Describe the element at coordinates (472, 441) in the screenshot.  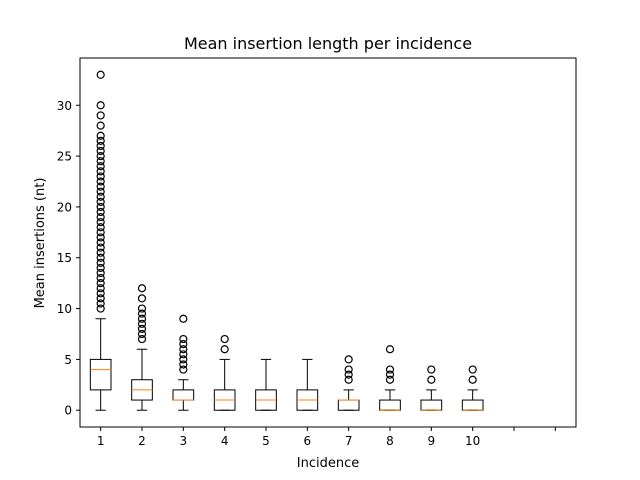
I see `x-tick-label: 10` at that location.